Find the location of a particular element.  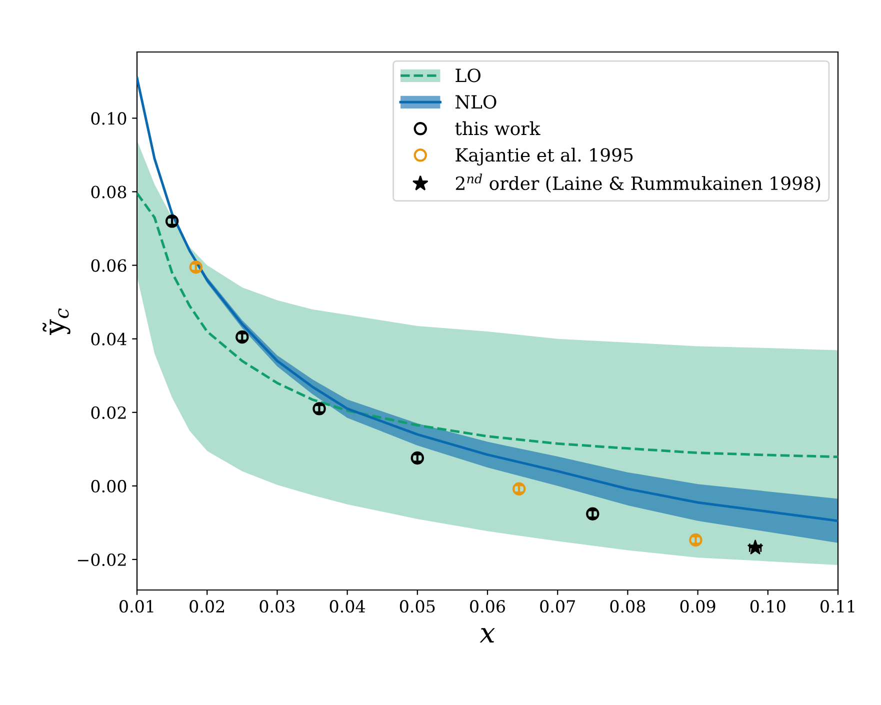

y-tick-label: 0.08 is located at coordinates (108, 192).